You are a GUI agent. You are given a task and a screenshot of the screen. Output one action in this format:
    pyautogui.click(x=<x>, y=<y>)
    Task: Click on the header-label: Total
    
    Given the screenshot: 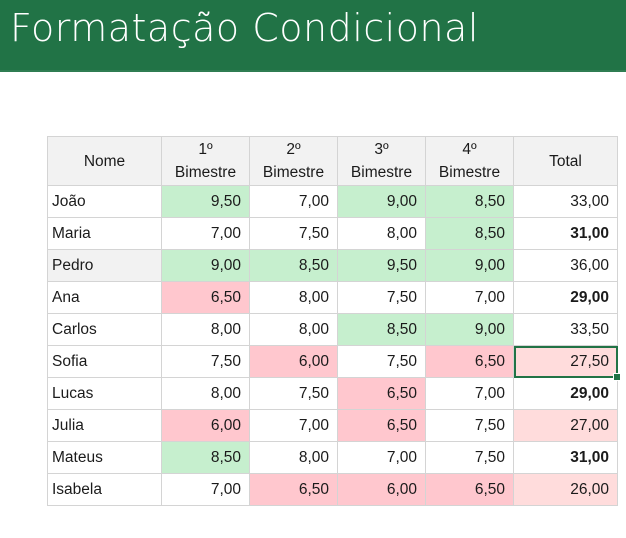 What is the action you would take?
    pyautogui.click(x=565, y=161)
    